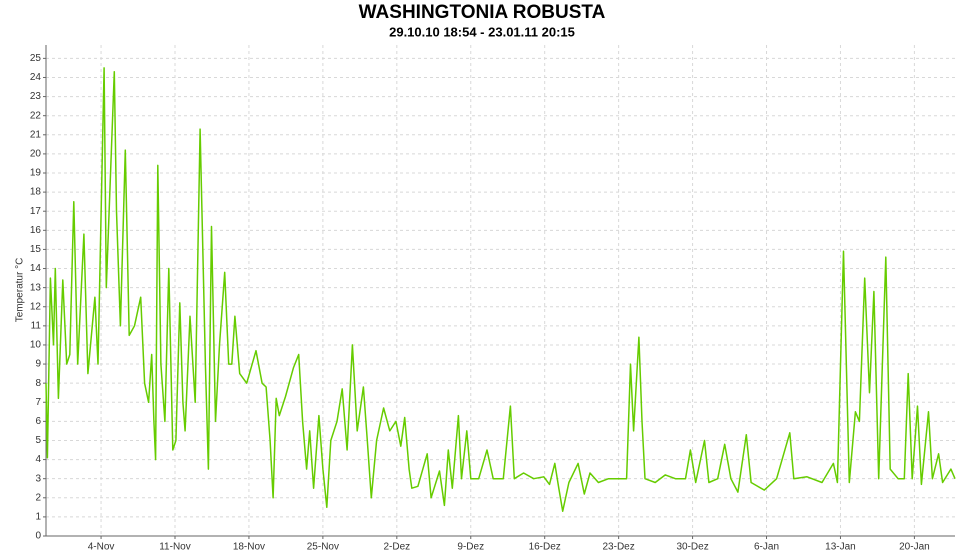 This screenshot has height=557, width=965. What do you see at coordinates (175, 547) in the screenshot?
I see `x-tick-label: 11-Nov` at bounding box center [175, 547].